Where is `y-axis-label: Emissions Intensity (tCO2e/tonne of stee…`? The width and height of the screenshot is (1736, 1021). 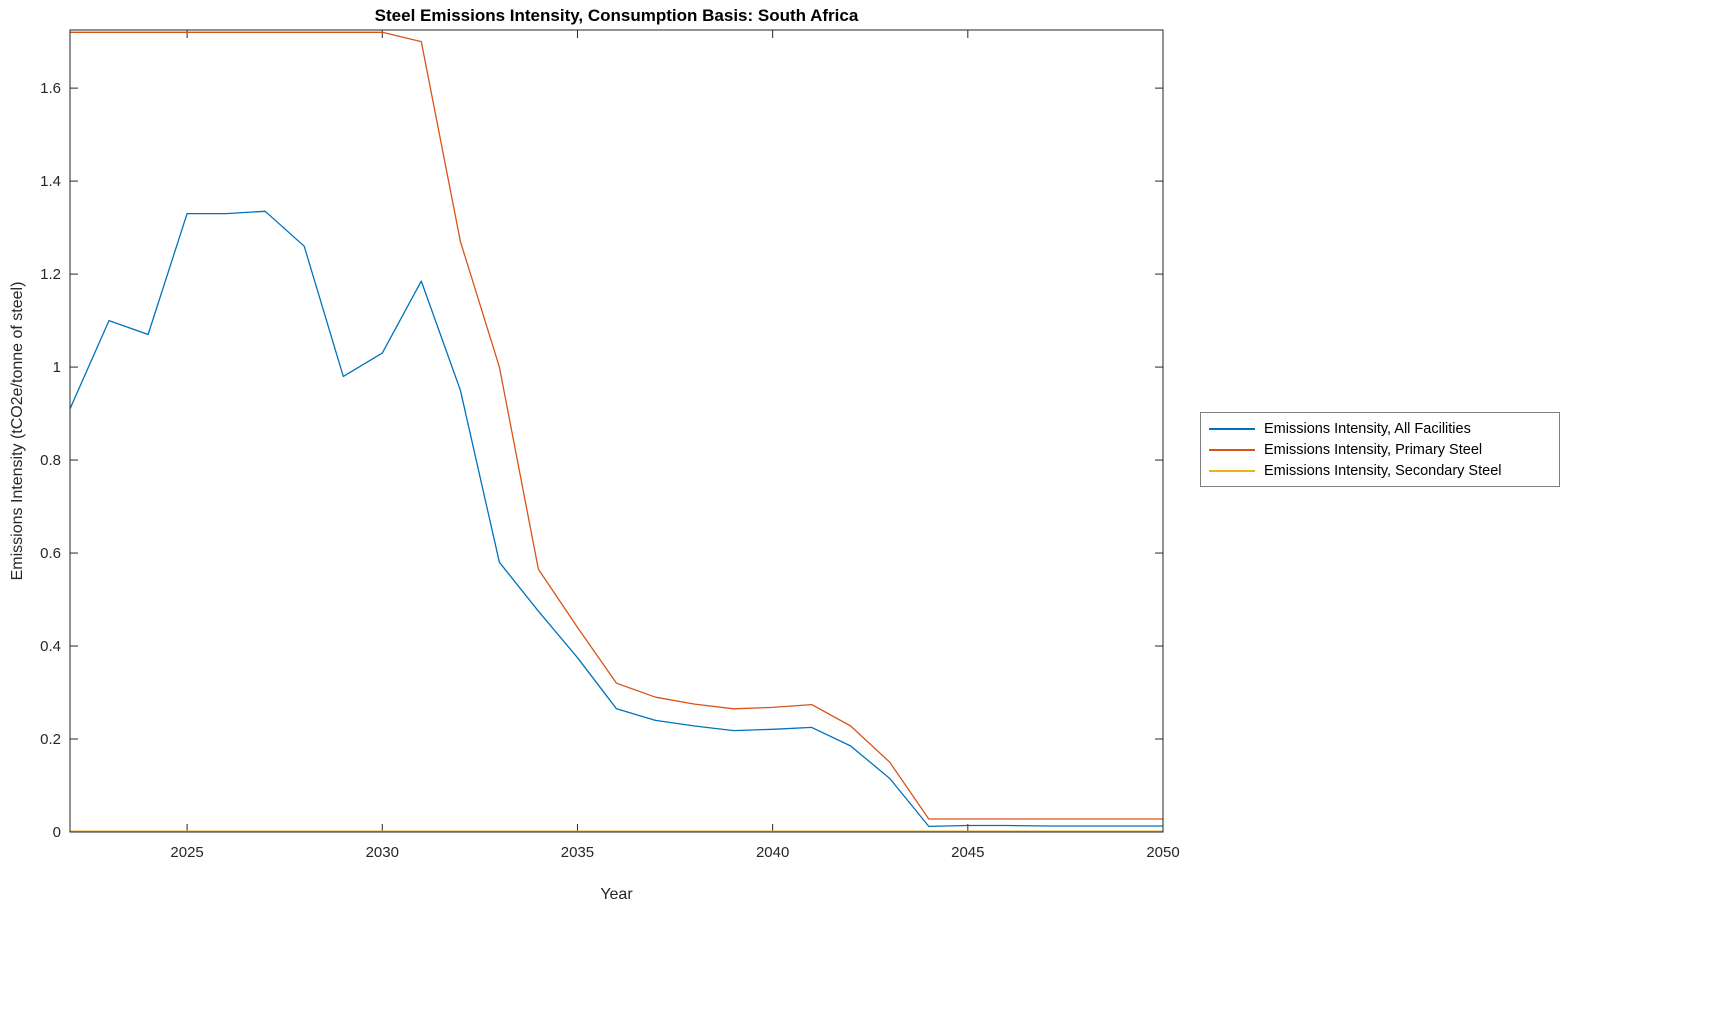
y-axis-label: Emissions Intensity (tCO2e/tonne of stee… is located at coordinates (17, 431).